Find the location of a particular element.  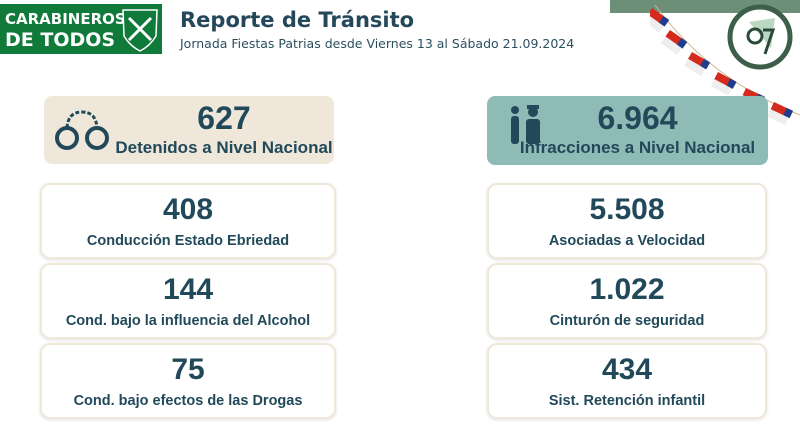

stat-label: Conducción Estado Ebriedad is located at coordinates (188, 241).